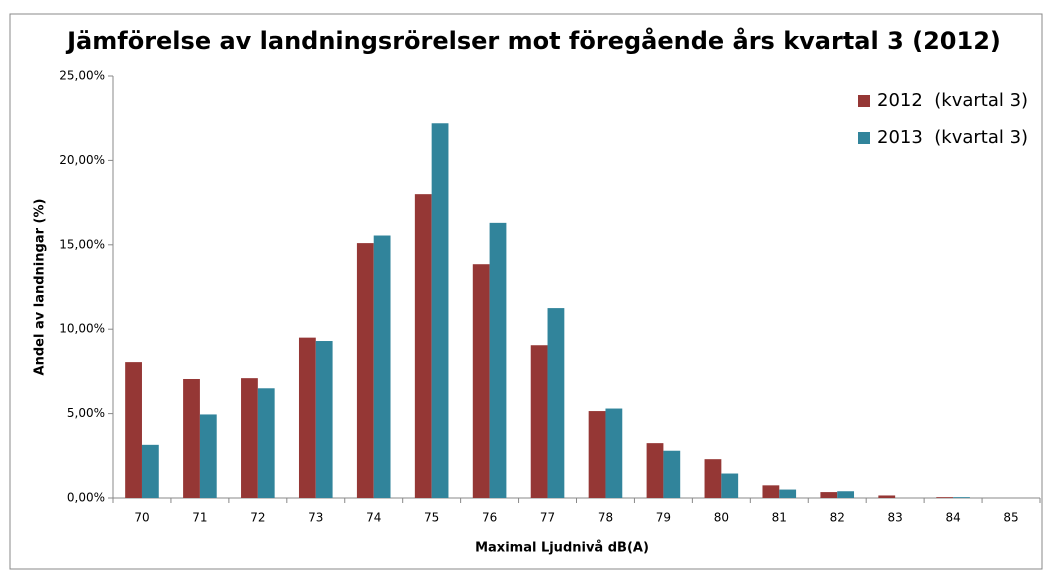  Describe the element at coordinates (952, 518) in the screenshot. I see `x-tick-label: 84` at that location.